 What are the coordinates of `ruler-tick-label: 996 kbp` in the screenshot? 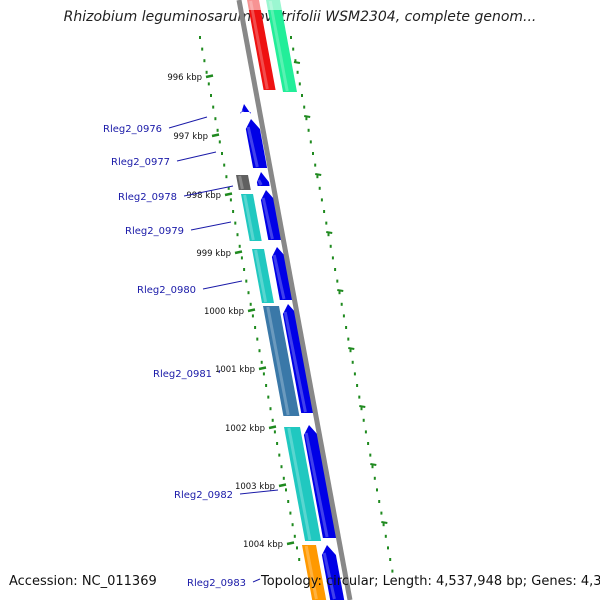 It's located at (184, 78).